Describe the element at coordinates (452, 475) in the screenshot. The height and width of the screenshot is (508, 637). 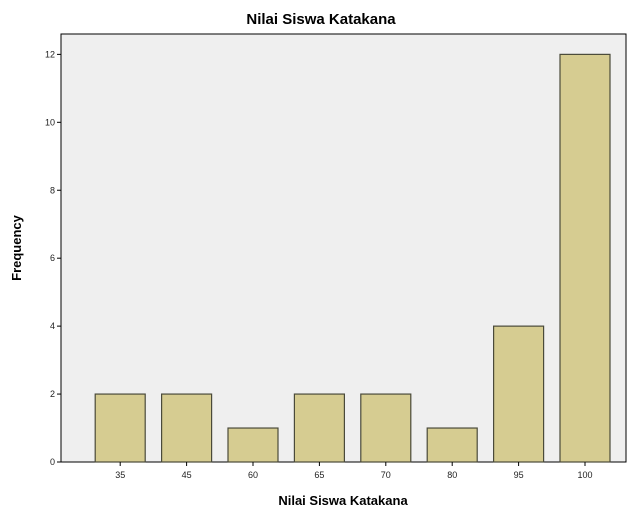
I see `x-tick-label: 80` at that location.